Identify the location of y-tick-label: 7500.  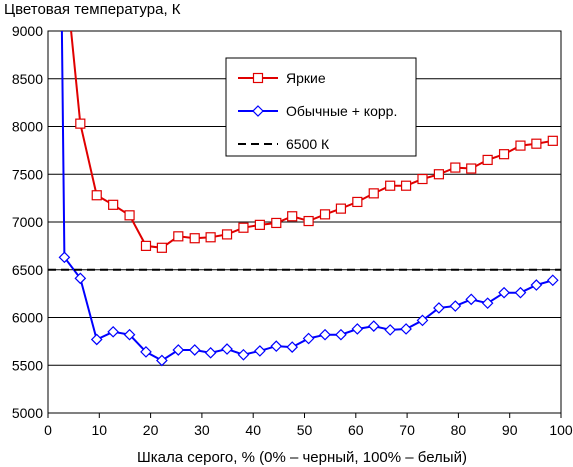
(27, 174).